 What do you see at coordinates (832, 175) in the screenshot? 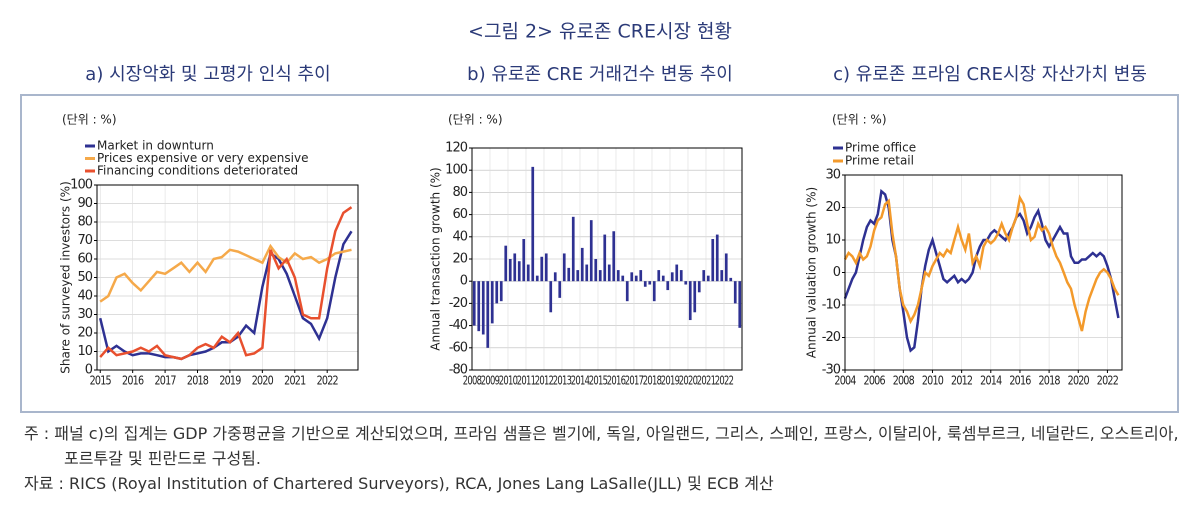
I see `y-tick-label: 30` at bounding box center [832, 175].